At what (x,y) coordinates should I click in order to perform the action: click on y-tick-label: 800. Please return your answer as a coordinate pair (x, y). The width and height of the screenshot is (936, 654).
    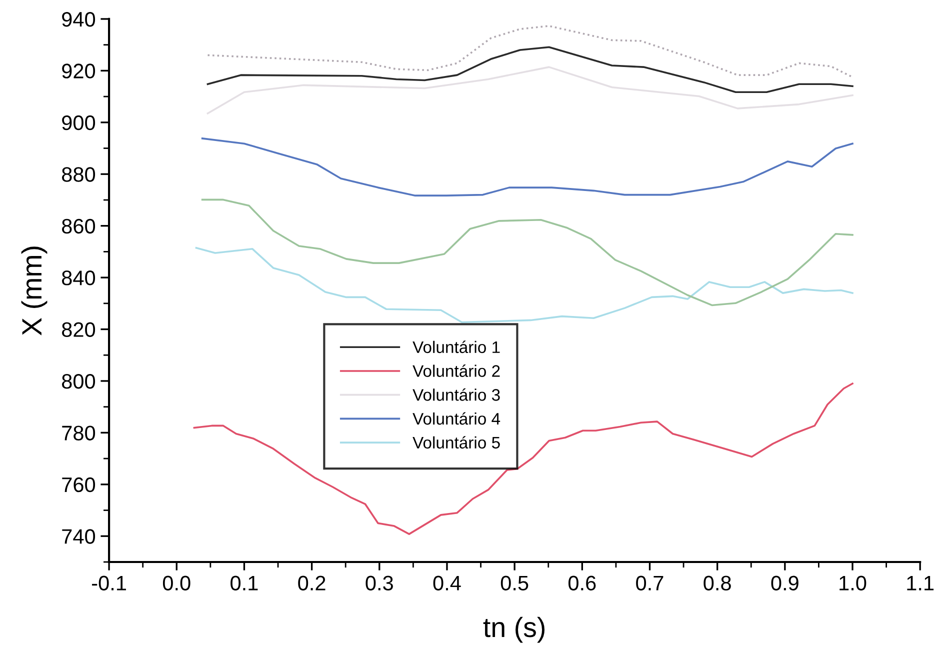
    Looking at the image, I should click on (79, 381).